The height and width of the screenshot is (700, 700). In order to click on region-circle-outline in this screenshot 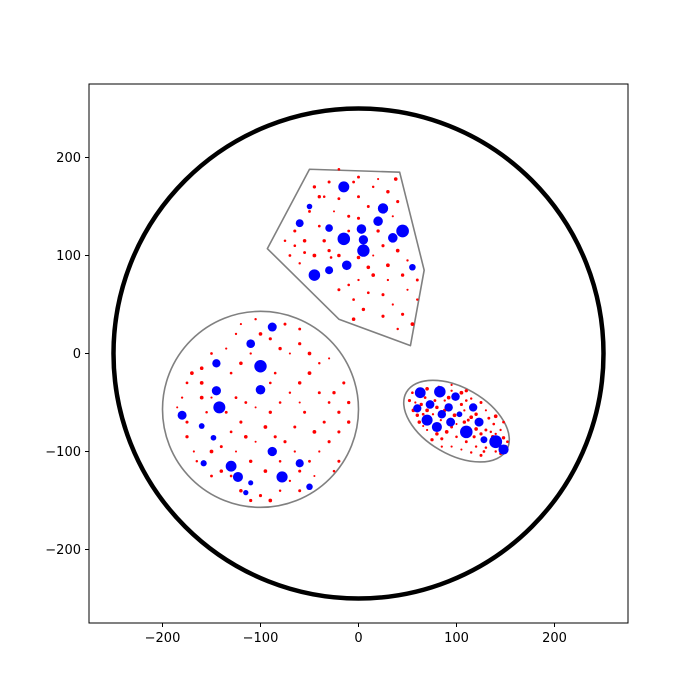, I will do `click(260, 409)`.